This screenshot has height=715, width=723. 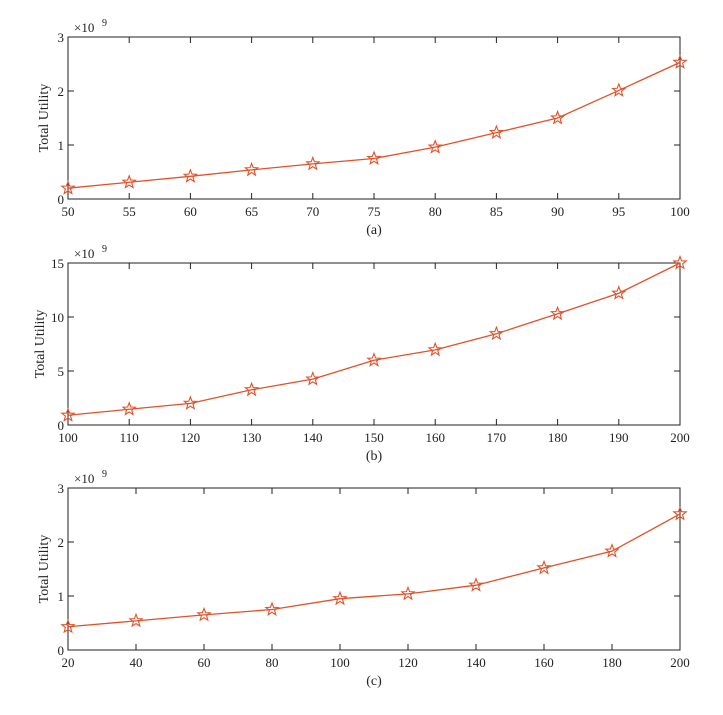 I want to click on x-tick-label: 65, so click(x=251, y=211).